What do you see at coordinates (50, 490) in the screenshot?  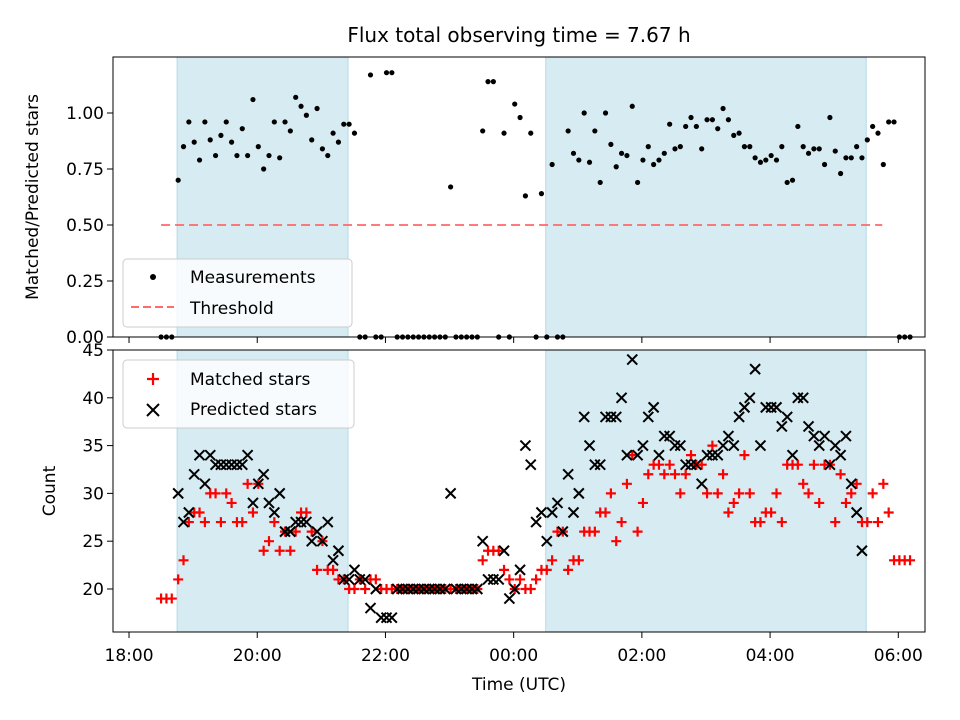 I see `bottom-y-axis-label: Count` at bounding box center [50, 490].